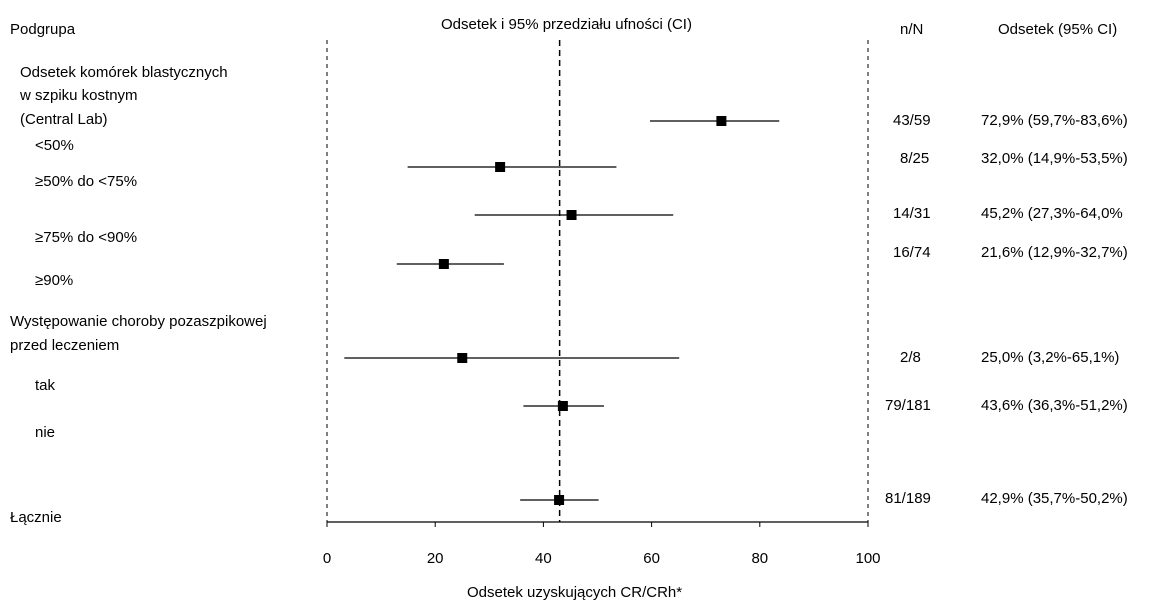 The image size is (1153, 602). What do you see at coordinates (79, 95) in the screenshot?
I see `group-label-blast-2: w szpiku kostnym` at bounding box center [79, 95].